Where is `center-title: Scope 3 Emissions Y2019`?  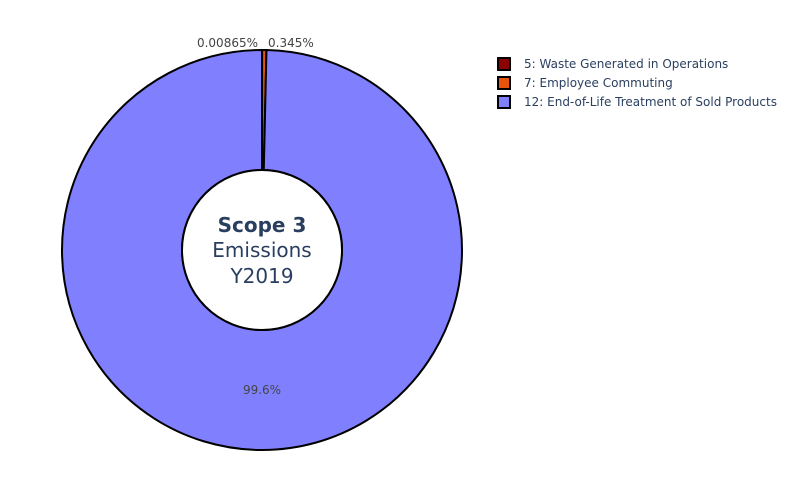
center-title: Scope 3 Emissions Y2019 is located at coordinates (261, 250).